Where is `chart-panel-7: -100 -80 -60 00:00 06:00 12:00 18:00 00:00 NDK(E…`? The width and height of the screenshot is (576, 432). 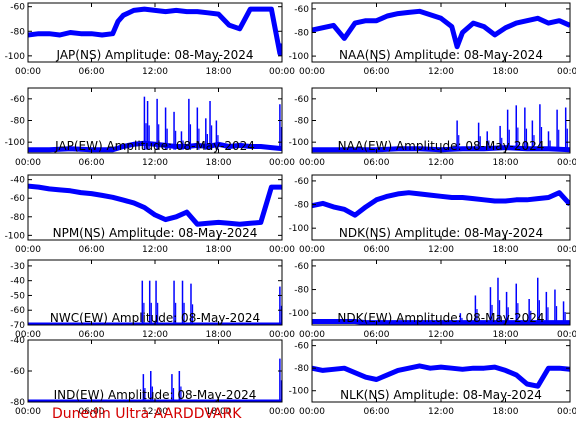 chart-panel-7: -100 -80 -60 00:00 06:00 12:00 18:00 00:00 NDK(E… is located at coordinates (432, 299).